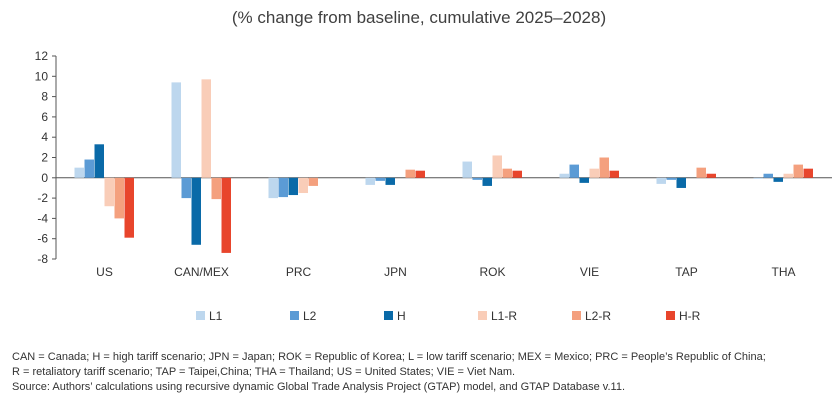 The image size is (838, 406). Describe the element at coordinates (109, 192) in the screenshot. I see `bar-l1-r-us` at that location.